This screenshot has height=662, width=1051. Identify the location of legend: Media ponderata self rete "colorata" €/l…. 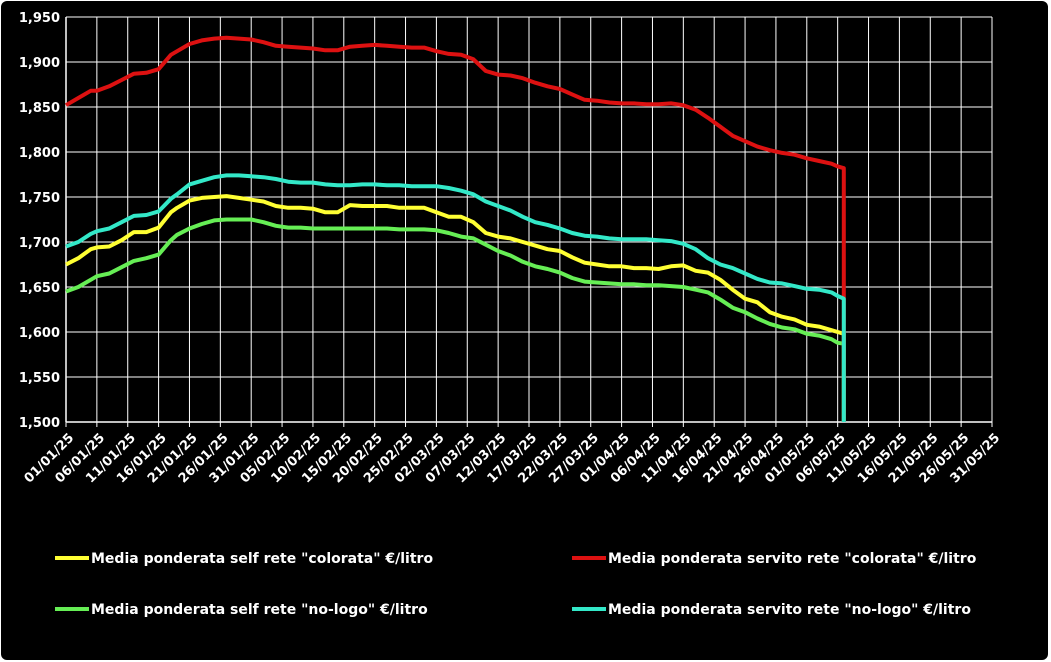
(516, 584).